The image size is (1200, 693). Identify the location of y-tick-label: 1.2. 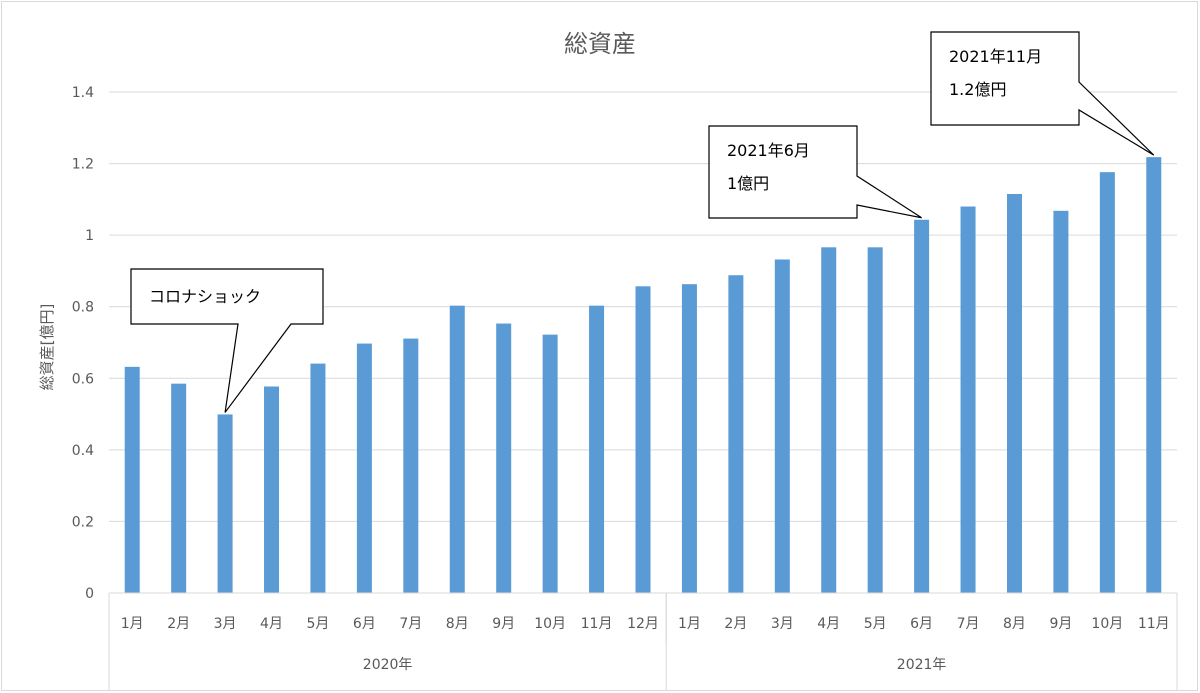
(83, 165).